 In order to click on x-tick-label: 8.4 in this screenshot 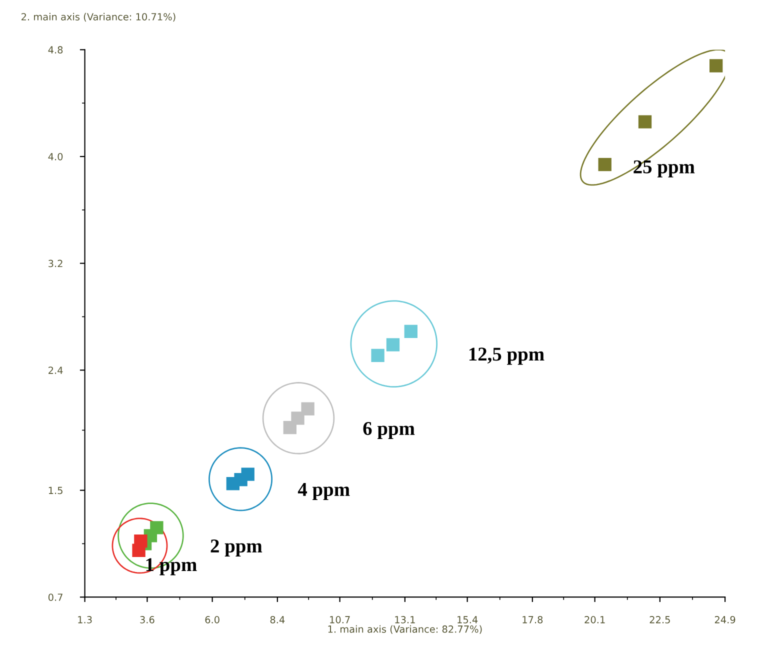, I will do `click(277, 620)`.